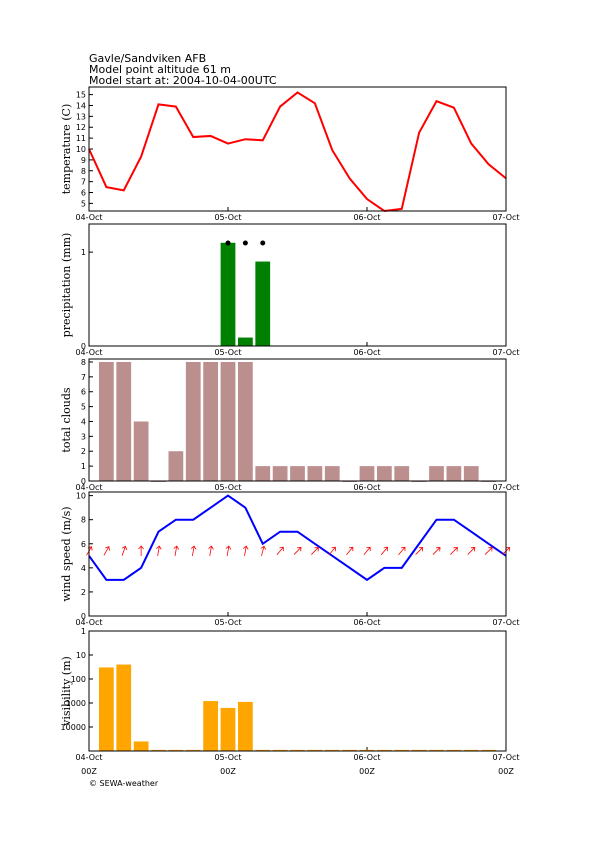 Image resolution: width=594 pixels, height=841 pixels. Describe the element at coordinates (81, 95) in the screenshot. I see `y-tick-label: 15` at that location.